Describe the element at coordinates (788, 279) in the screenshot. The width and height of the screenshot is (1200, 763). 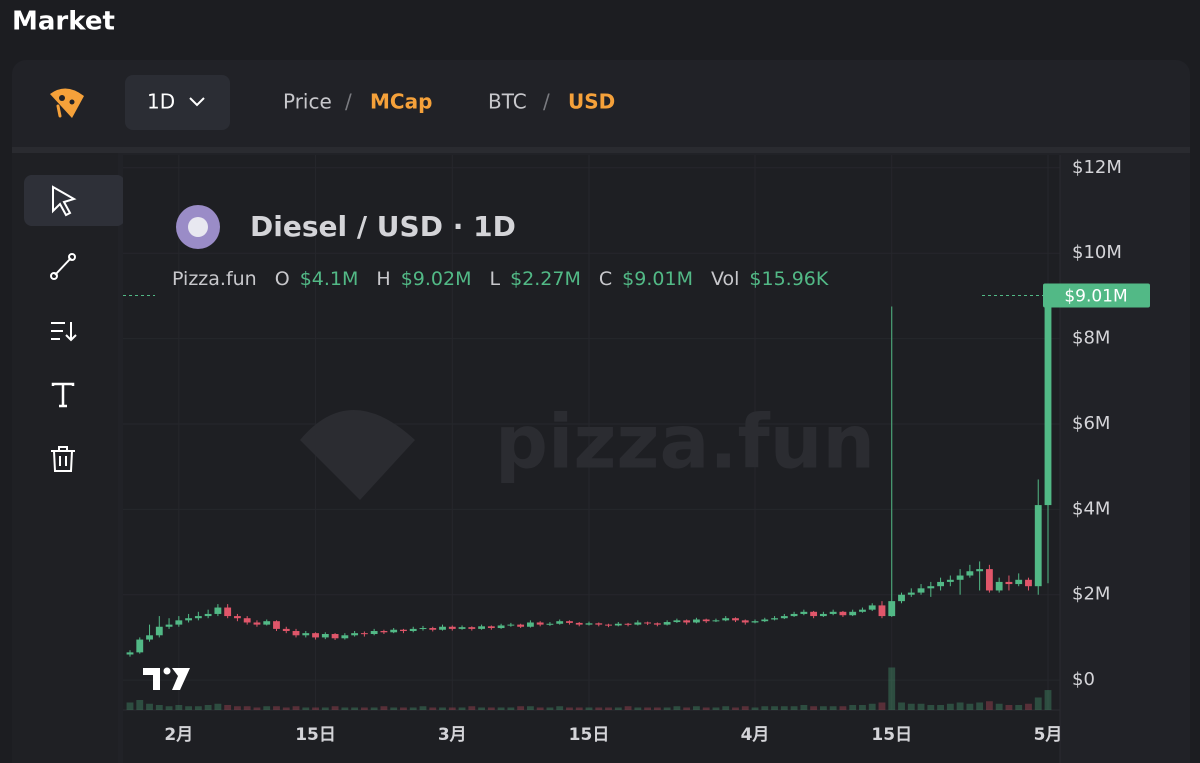
I see `legend-value: $15.96K` at that location.